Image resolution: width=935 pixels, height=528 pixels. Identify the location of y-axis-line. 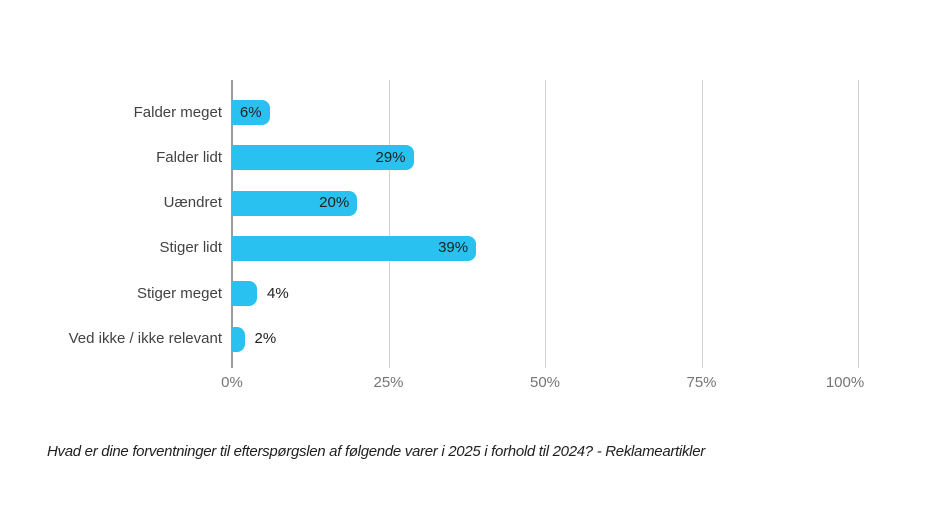
(232, 224).